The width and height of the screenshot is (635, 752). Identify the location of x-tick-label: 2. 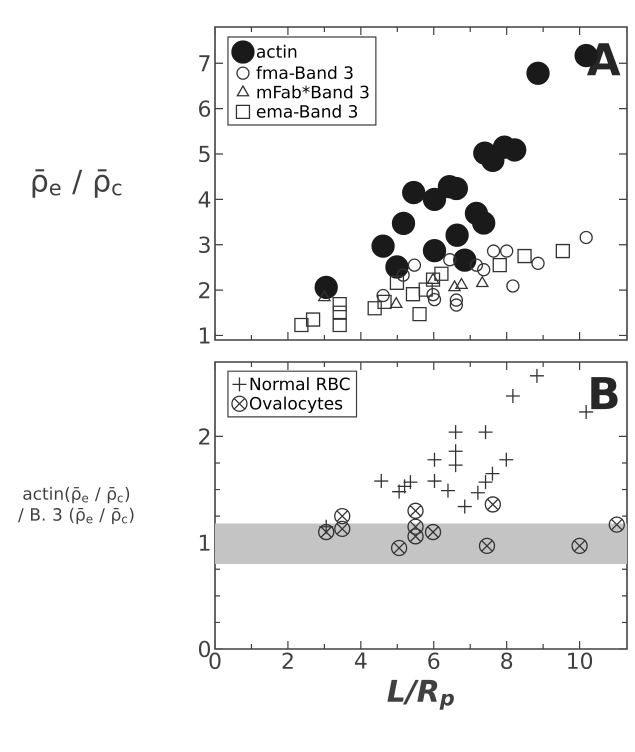
(287, 660).